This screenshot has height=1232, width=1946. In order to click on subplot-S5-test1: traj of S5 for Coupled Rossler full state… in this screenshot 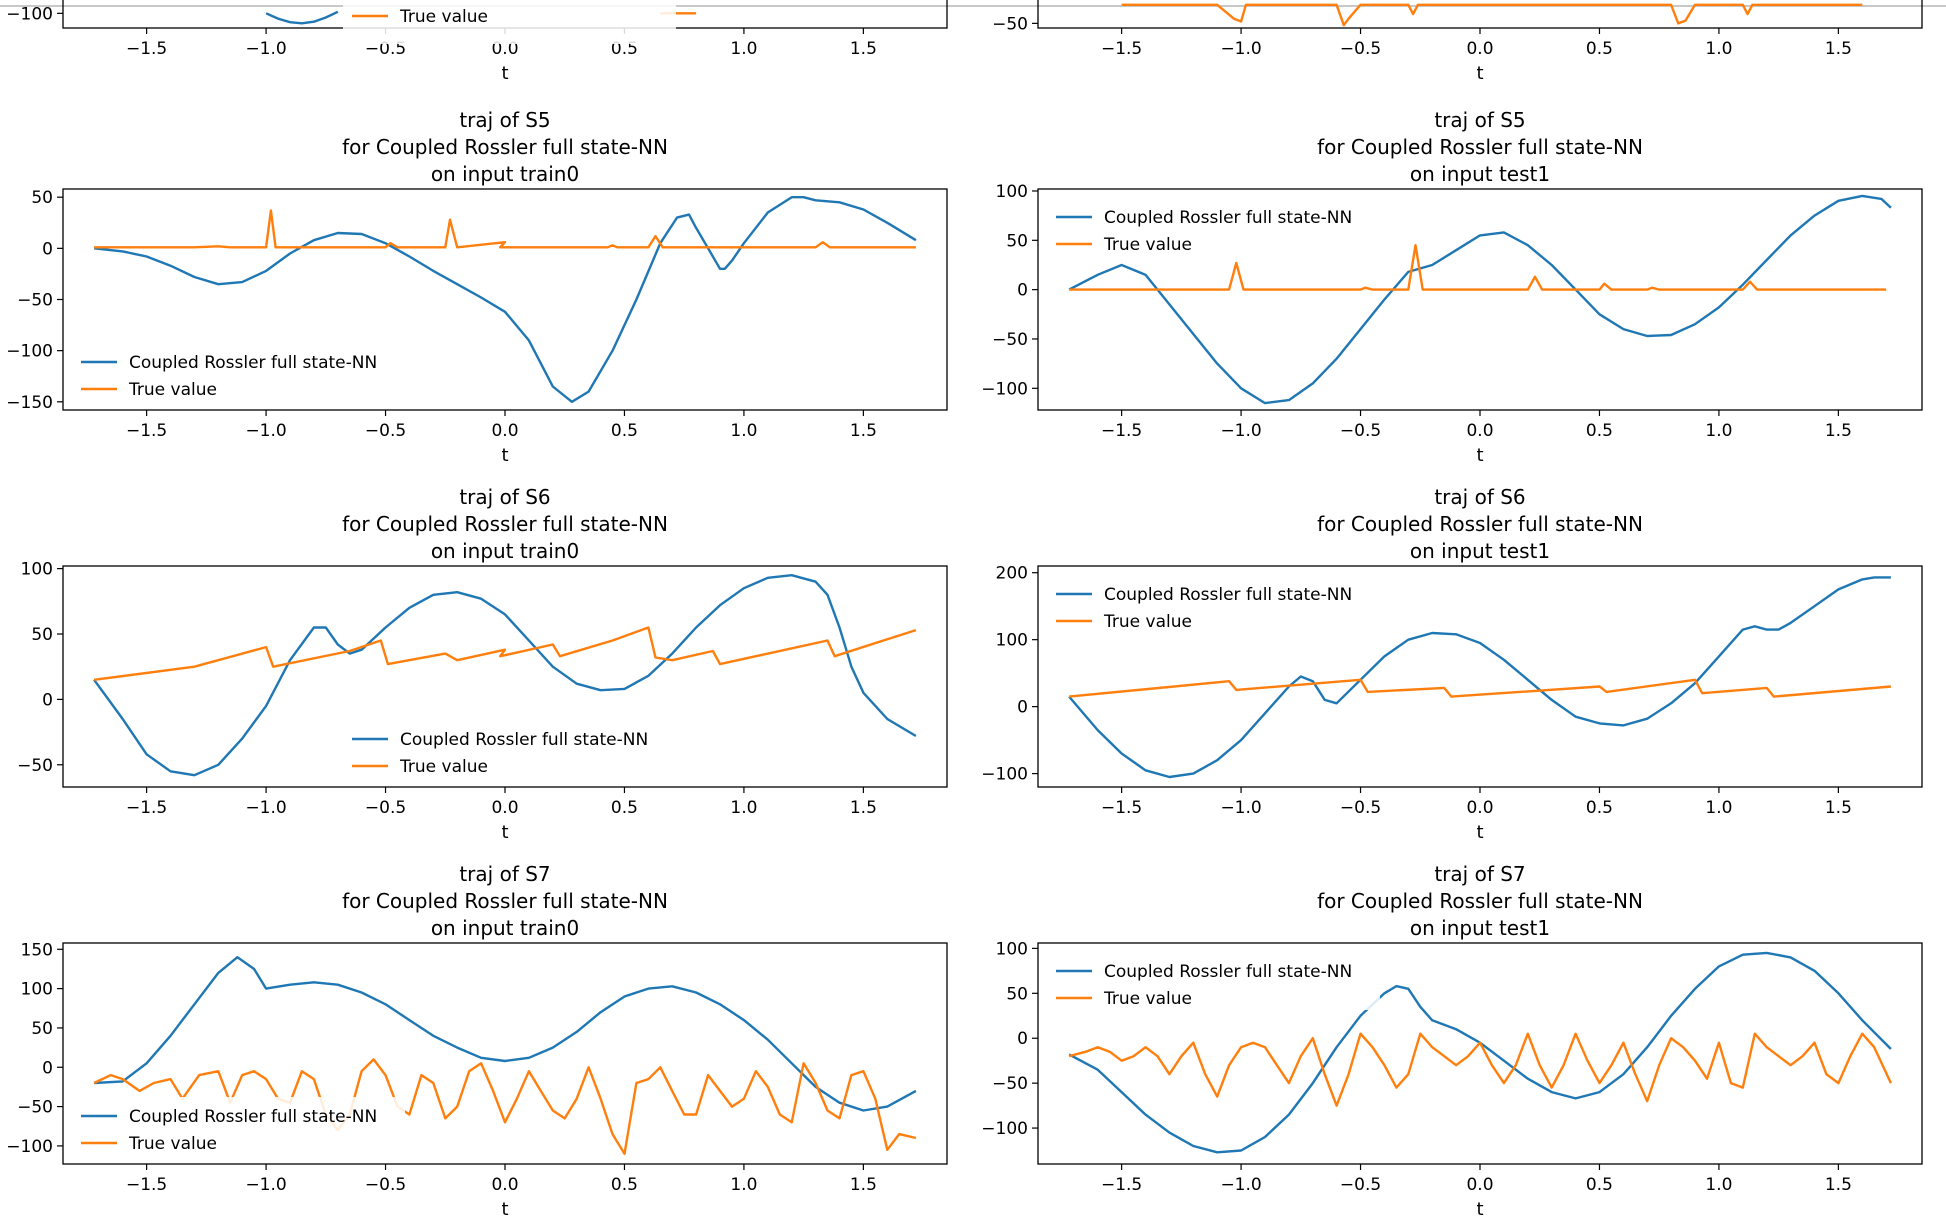, I will do `click(1452, 287)`.